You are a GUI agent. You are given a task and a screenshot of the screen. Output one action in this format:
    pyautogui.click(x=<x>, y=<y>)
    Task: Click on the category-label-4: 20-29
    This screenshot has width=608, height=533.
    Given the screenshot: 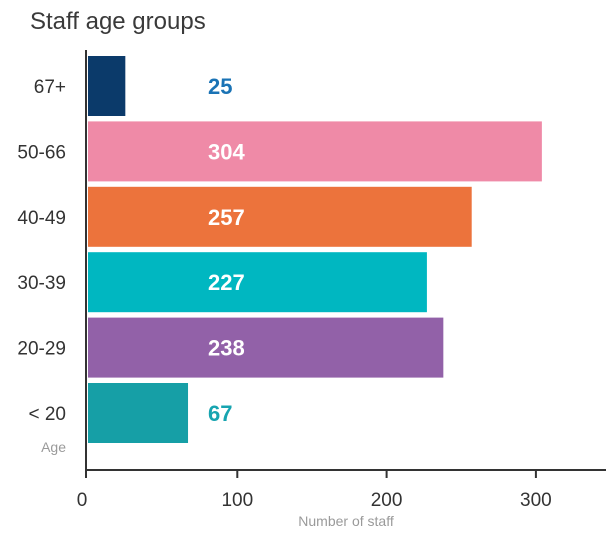 What is the action you would take?
    pyautogui.click(x=41, y=349)
    